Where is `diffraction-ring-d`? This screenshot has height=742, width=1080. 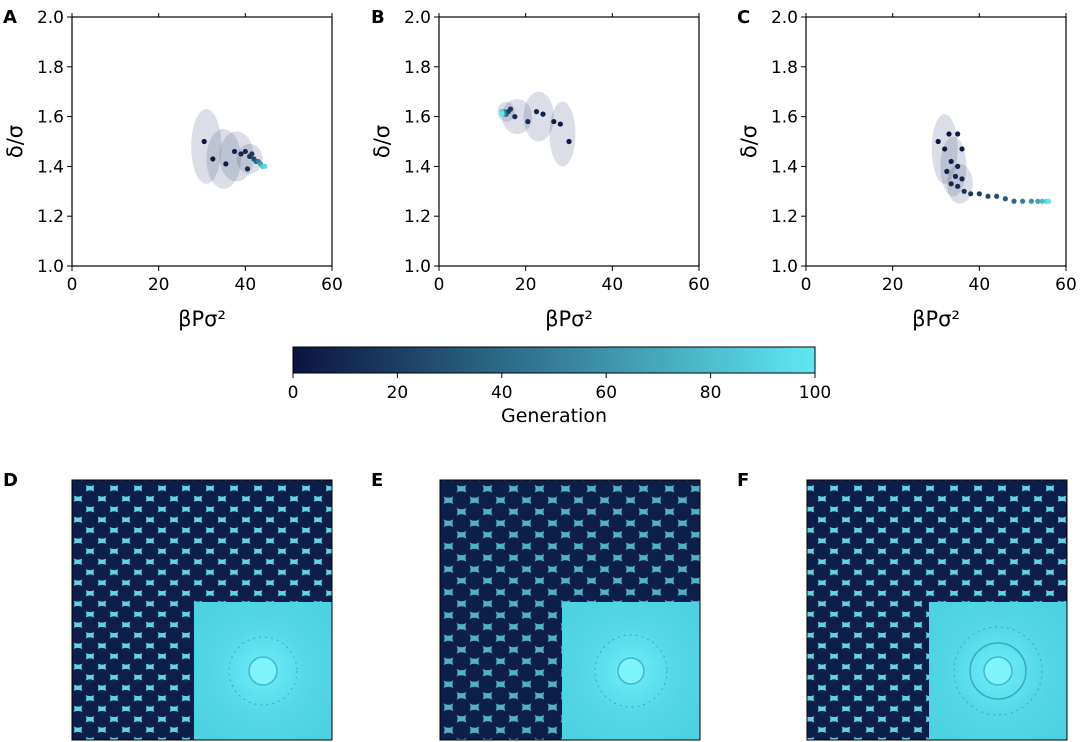
diffraction-ring-d is located at coordinates (263, 671).